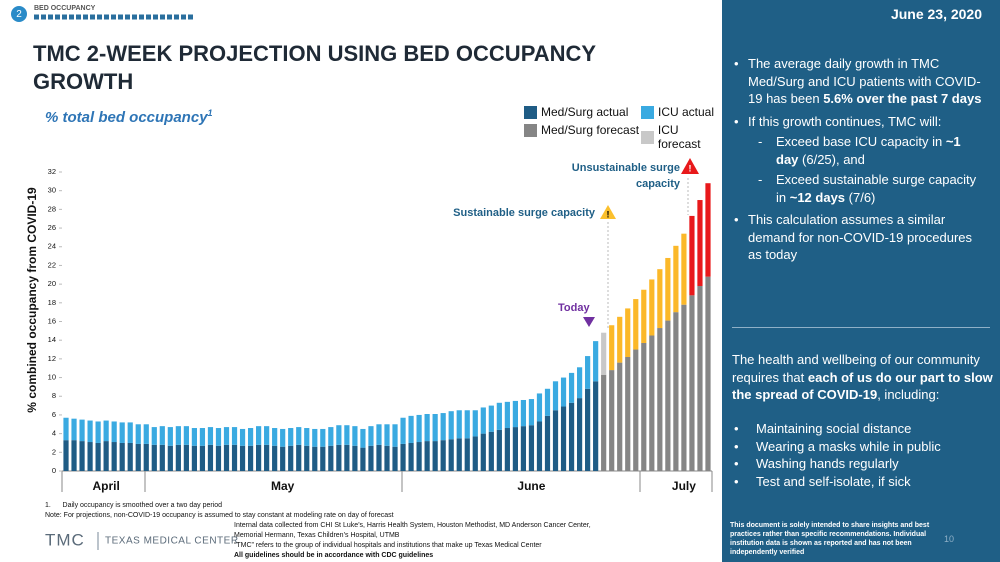  What do you see at coordinates (52, 246) in the screenshot?
I see `y-tick-label: 24` at bounding box center [52, 246].